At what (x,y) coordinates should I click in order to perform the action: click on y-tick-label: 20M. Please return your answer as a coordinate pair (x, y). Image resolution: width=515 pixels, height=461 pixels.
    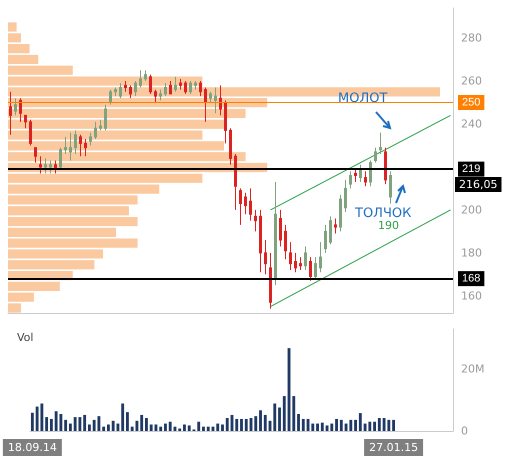
    Looking at the image, I should click on (472, 369).